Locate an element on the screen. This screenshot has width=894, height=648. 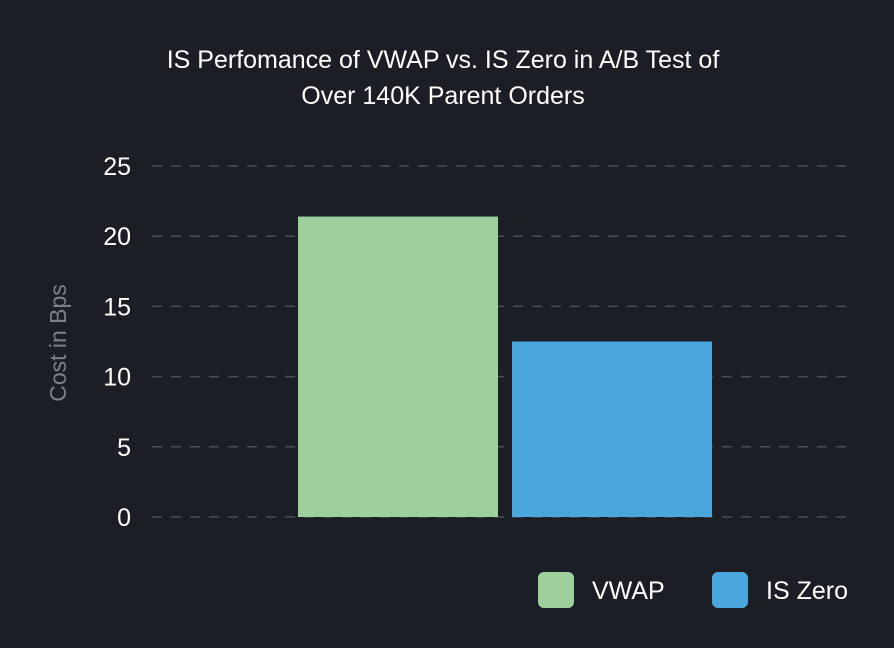
y-tick-label: 25 is located at coordinates (117, 167).